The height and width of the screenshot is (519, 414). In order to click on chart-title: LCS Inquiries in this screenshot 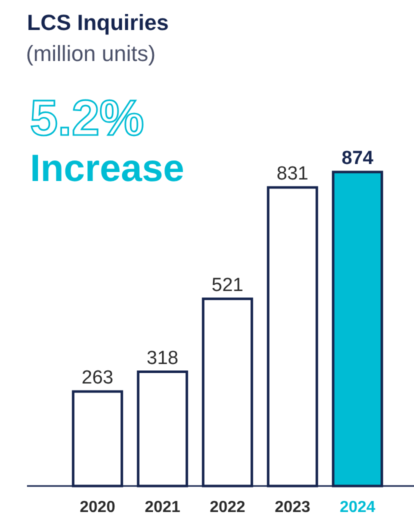, I will do `click(98, 22)`.